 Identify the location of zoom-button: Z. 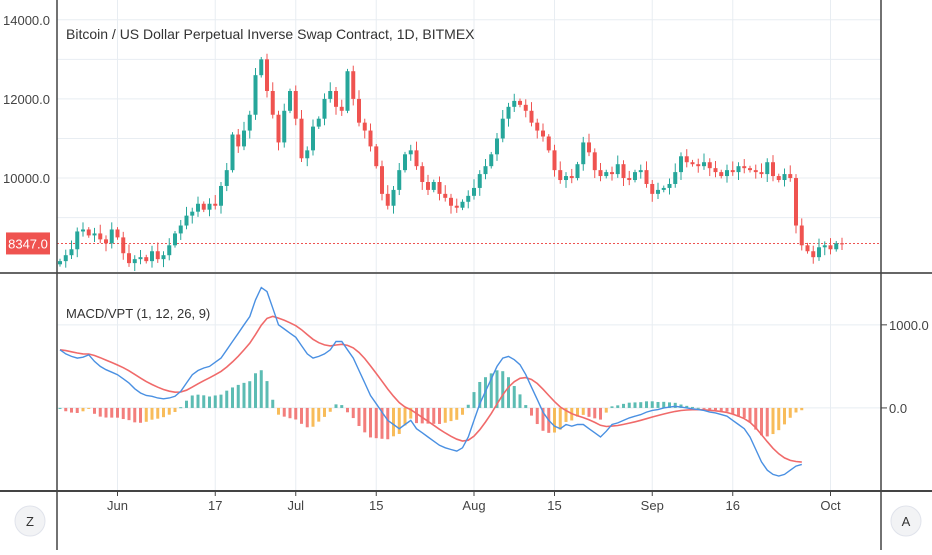
(30, 521).